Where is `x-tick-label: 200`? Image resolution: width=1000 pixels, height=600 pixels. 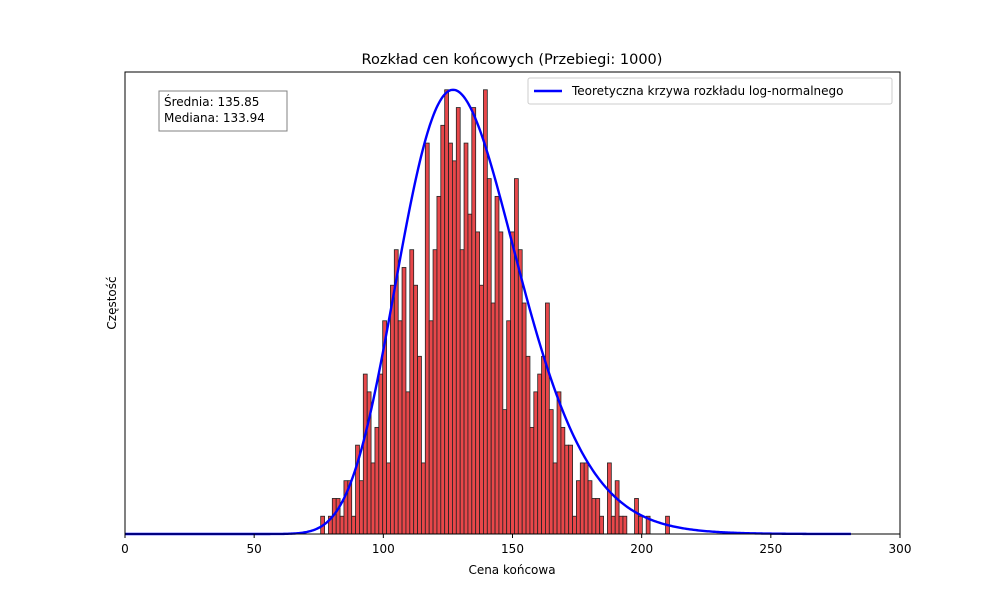
x-tick-label: 200 is located at coordinates (641, 549).